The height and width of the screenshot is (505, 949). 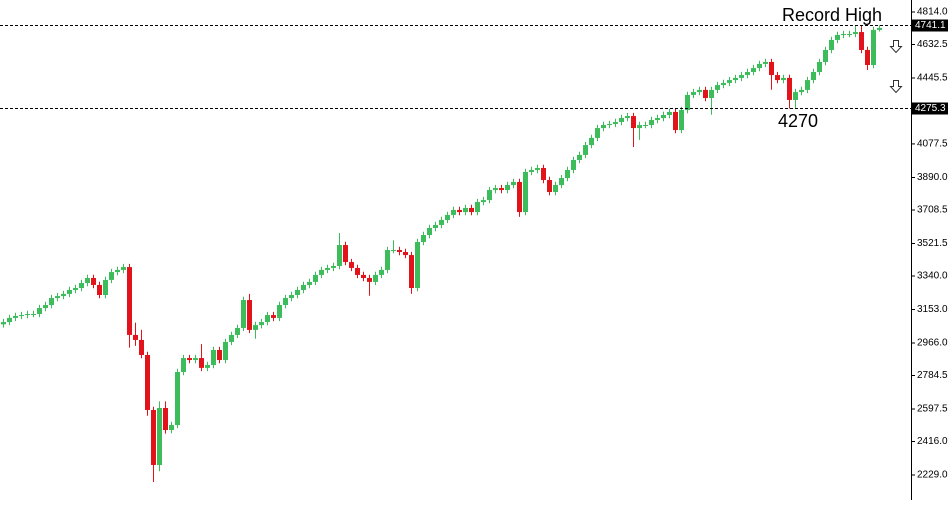 I want to click on y-tick-label: 3340.0, so click(x=932, y=276).